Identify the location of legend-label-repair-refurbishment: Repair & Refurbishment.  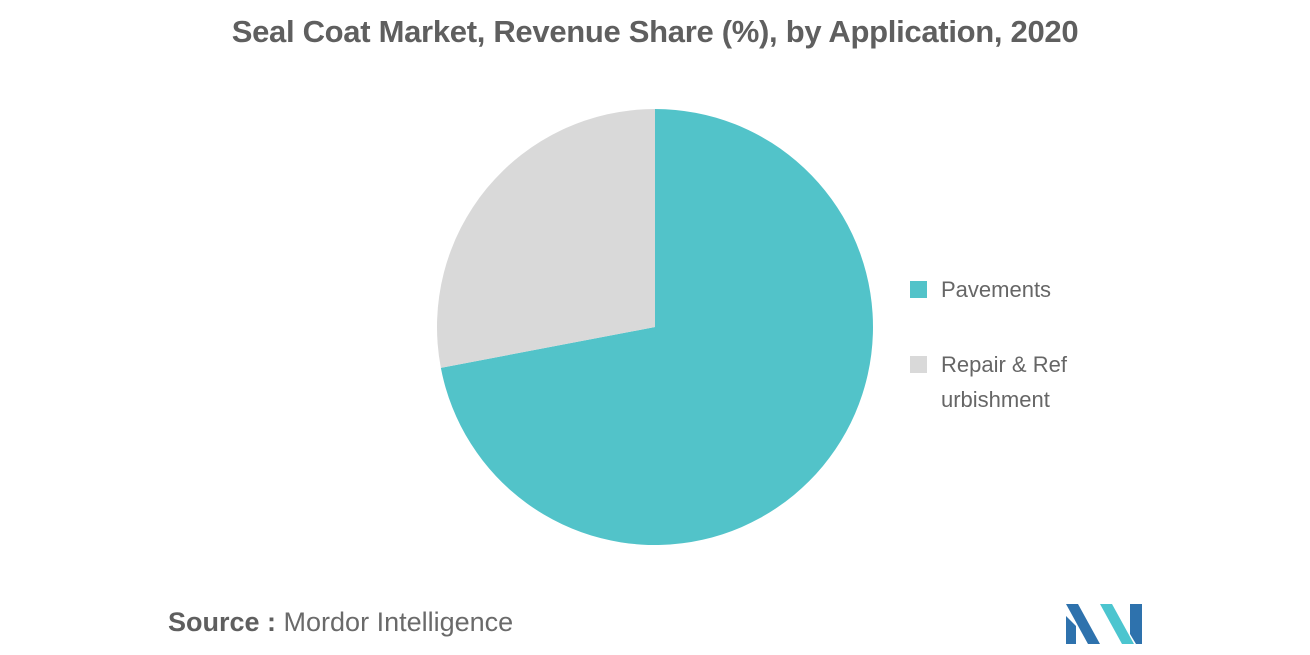
(1004, 382).